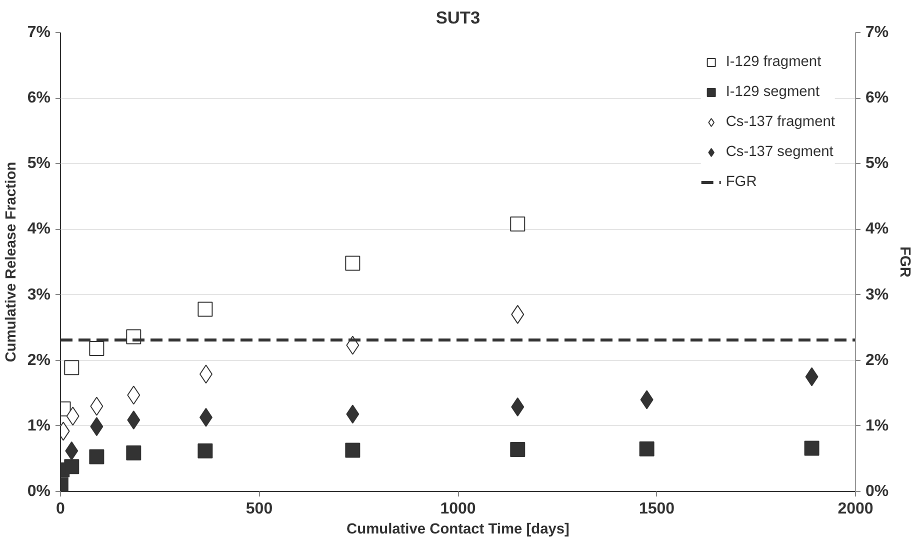  Describe the element at coordinates (904, 262) in the screenshot. I see `y2-axis-title: FGR` at that location.